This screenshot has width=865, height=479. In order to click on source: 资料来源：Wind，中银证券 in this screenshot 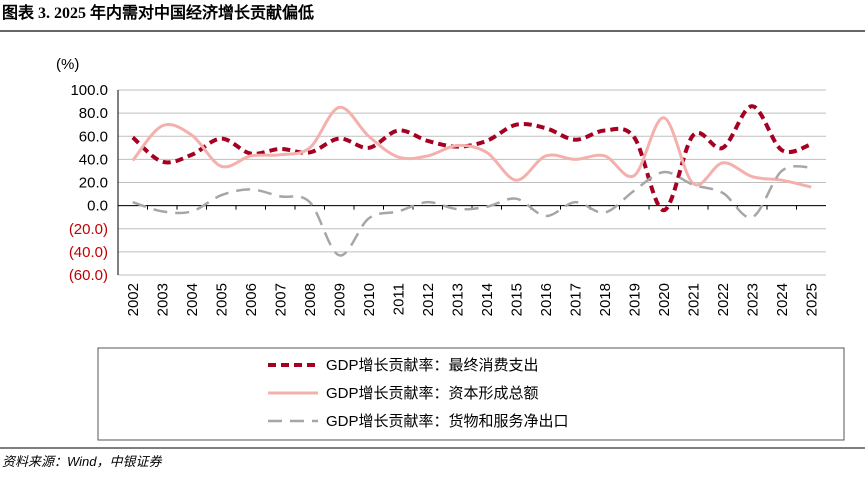, I will do `click(82, 461)`.